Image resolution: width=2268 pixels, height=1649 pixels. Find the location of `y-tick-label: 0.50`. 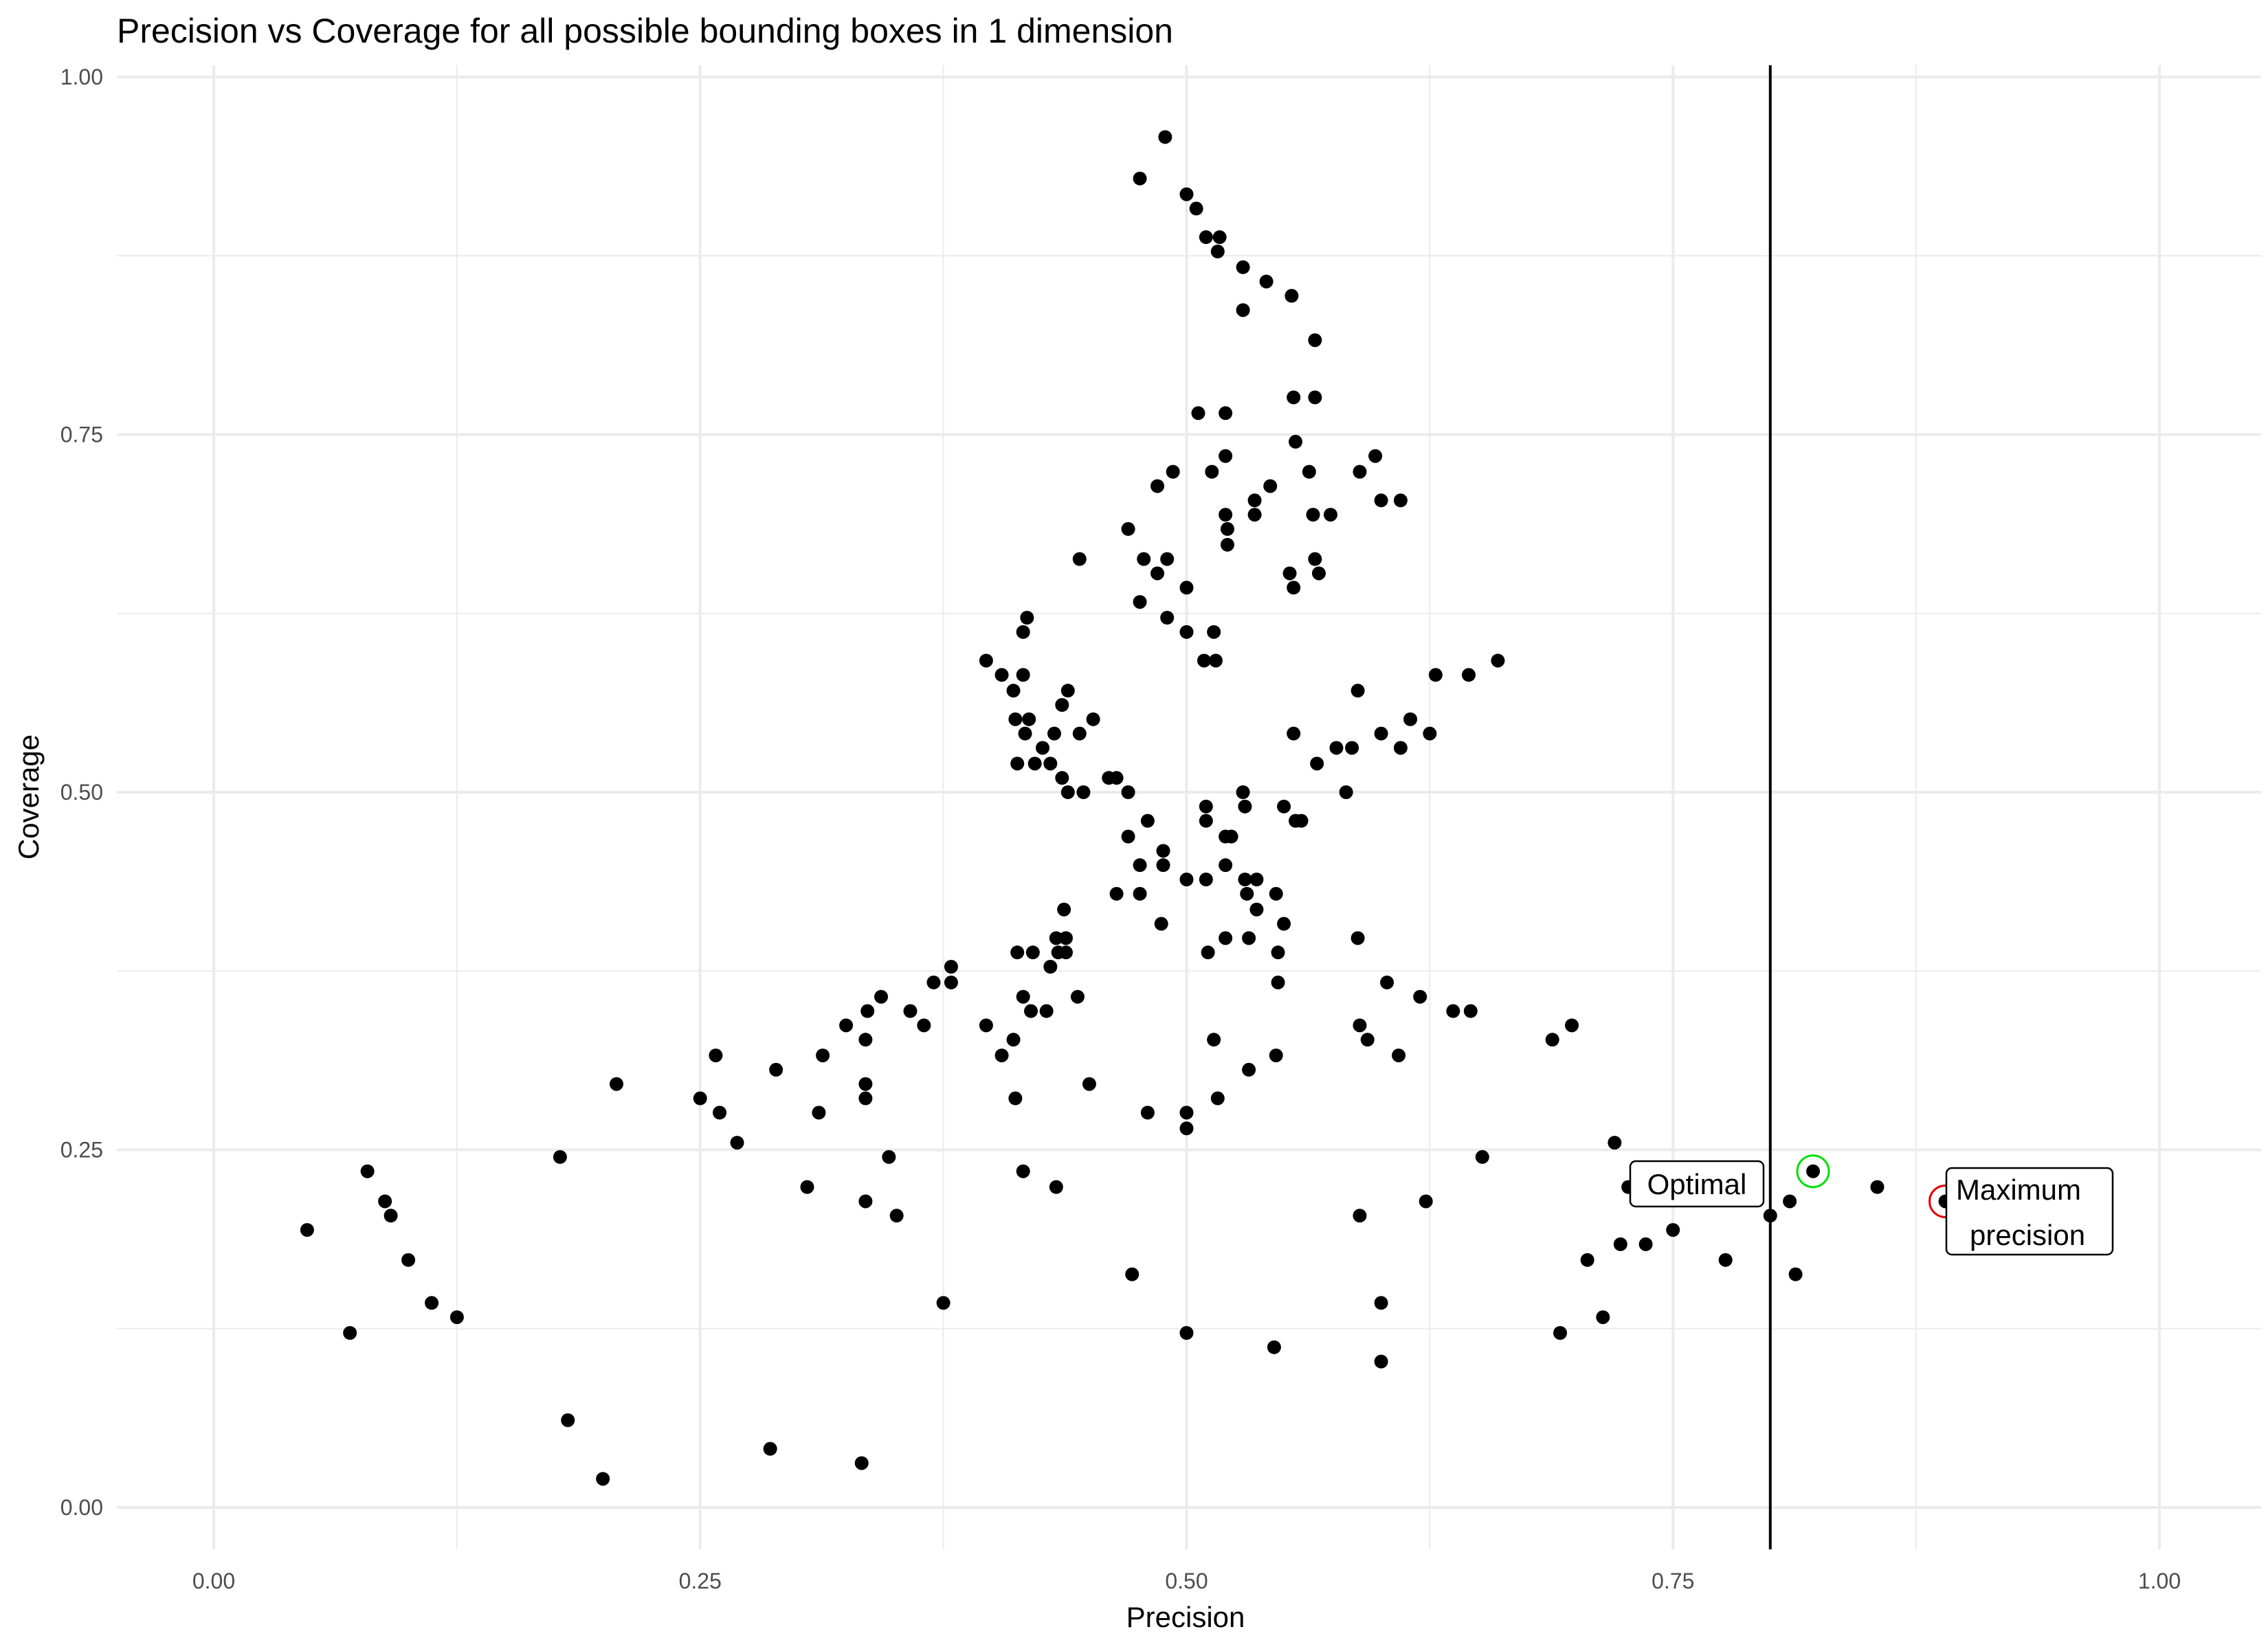

y-tick-label: 0.50 is located at coordinates (81, 792).